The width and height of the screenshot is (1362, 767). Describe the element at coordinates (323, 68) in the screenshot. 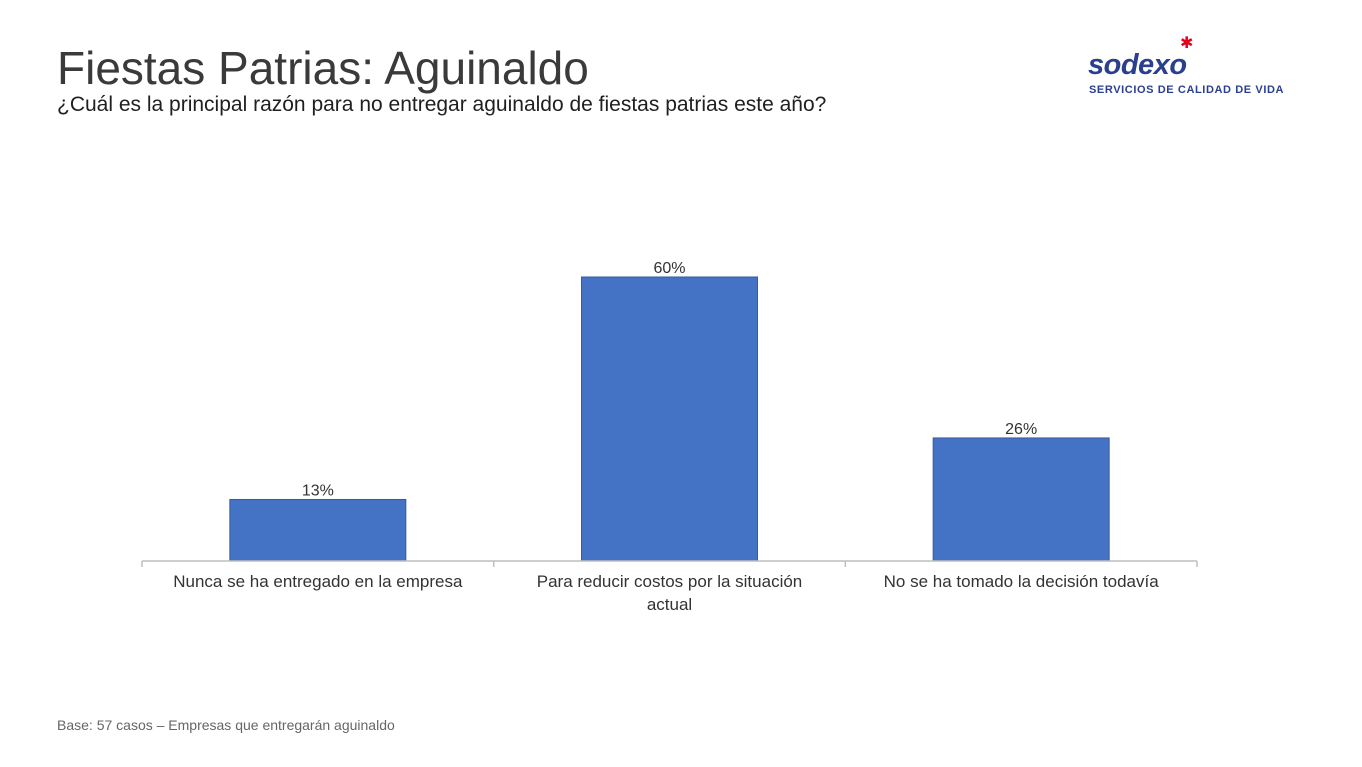

I see `page-title: Fiestas Patrias: Aguinaldo` at that location.